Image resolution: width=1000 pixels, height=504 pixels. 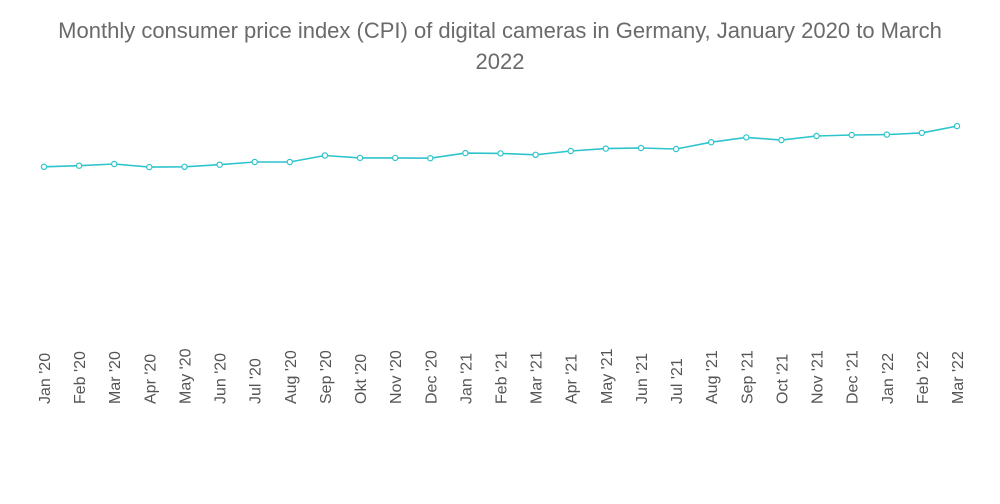 I want to click on series-layer, so click(x=500, y=146).